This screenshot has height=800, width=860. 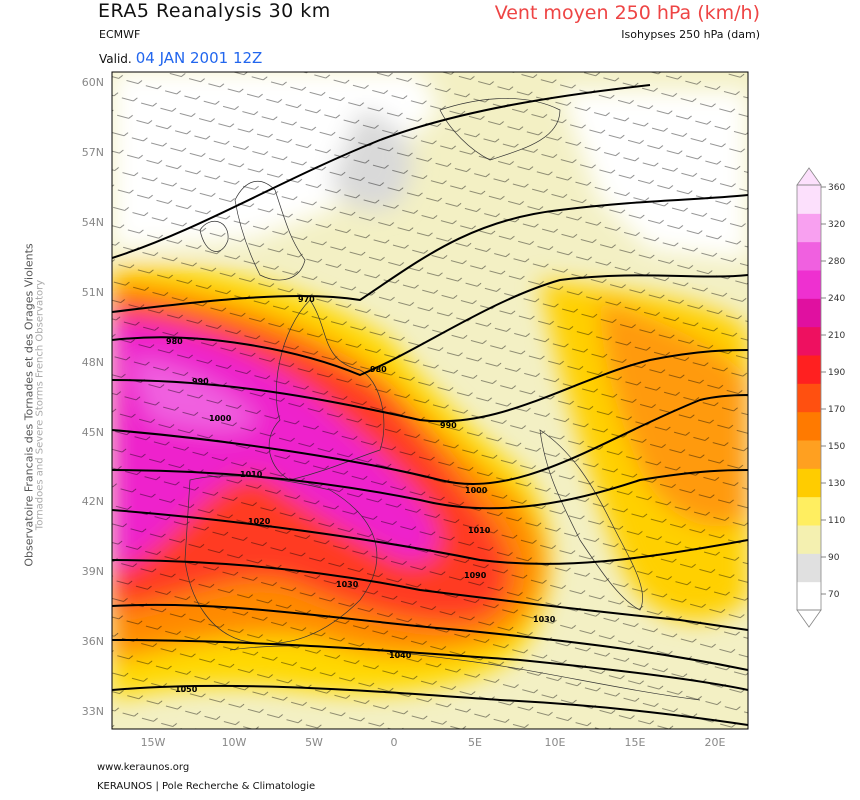 I want to click on colorbar-tick-label: 190, so click(x=836, y=373).